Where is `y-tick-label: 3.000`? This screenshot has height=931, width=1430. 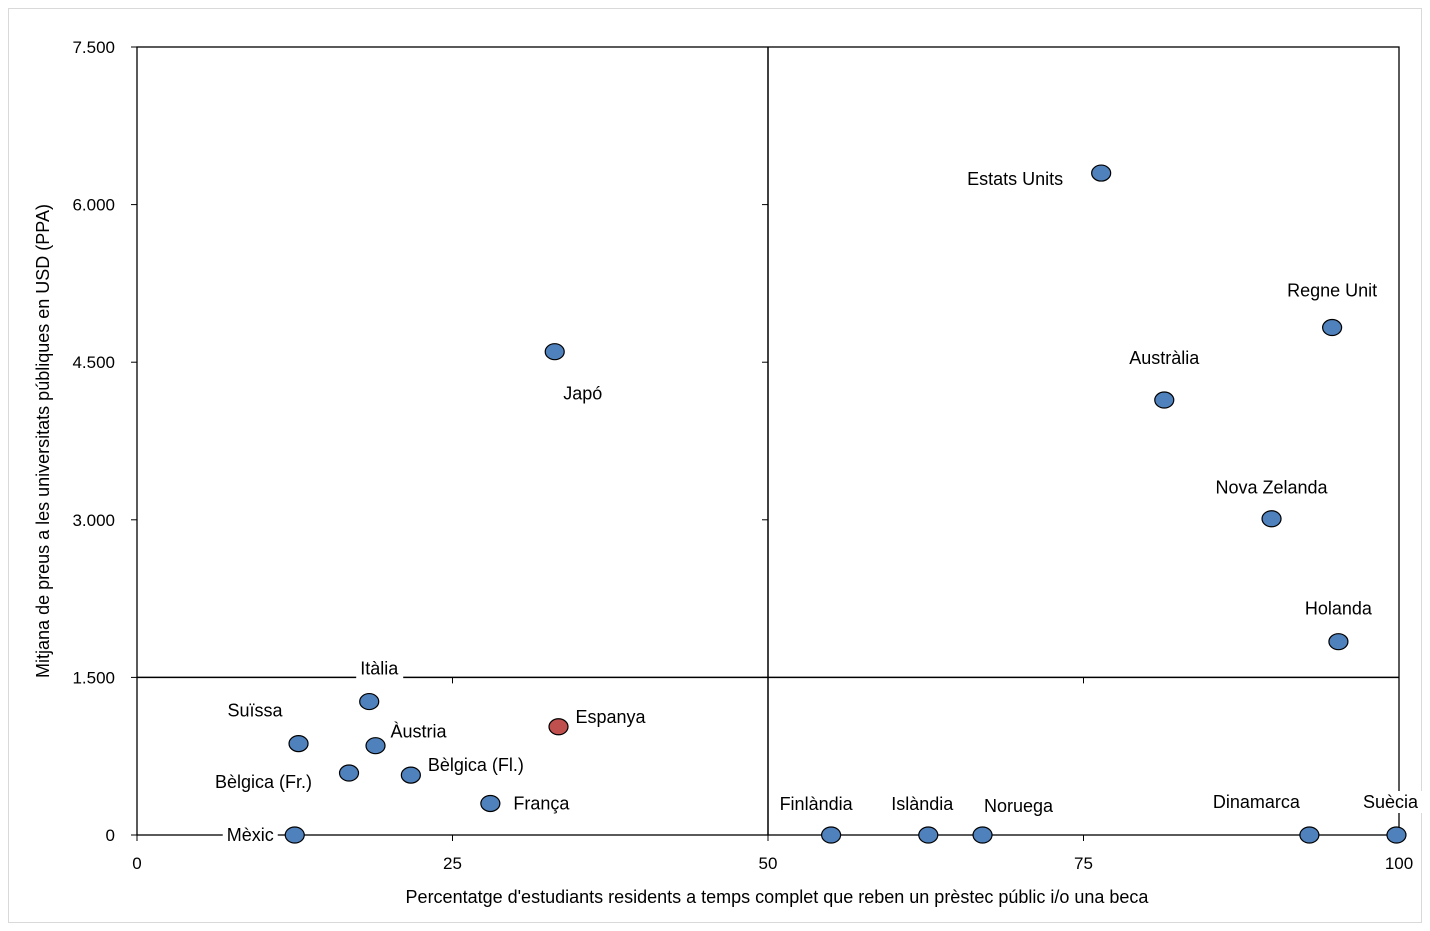
y-tick-label: 3.000 is located at coordinates (93, 520).